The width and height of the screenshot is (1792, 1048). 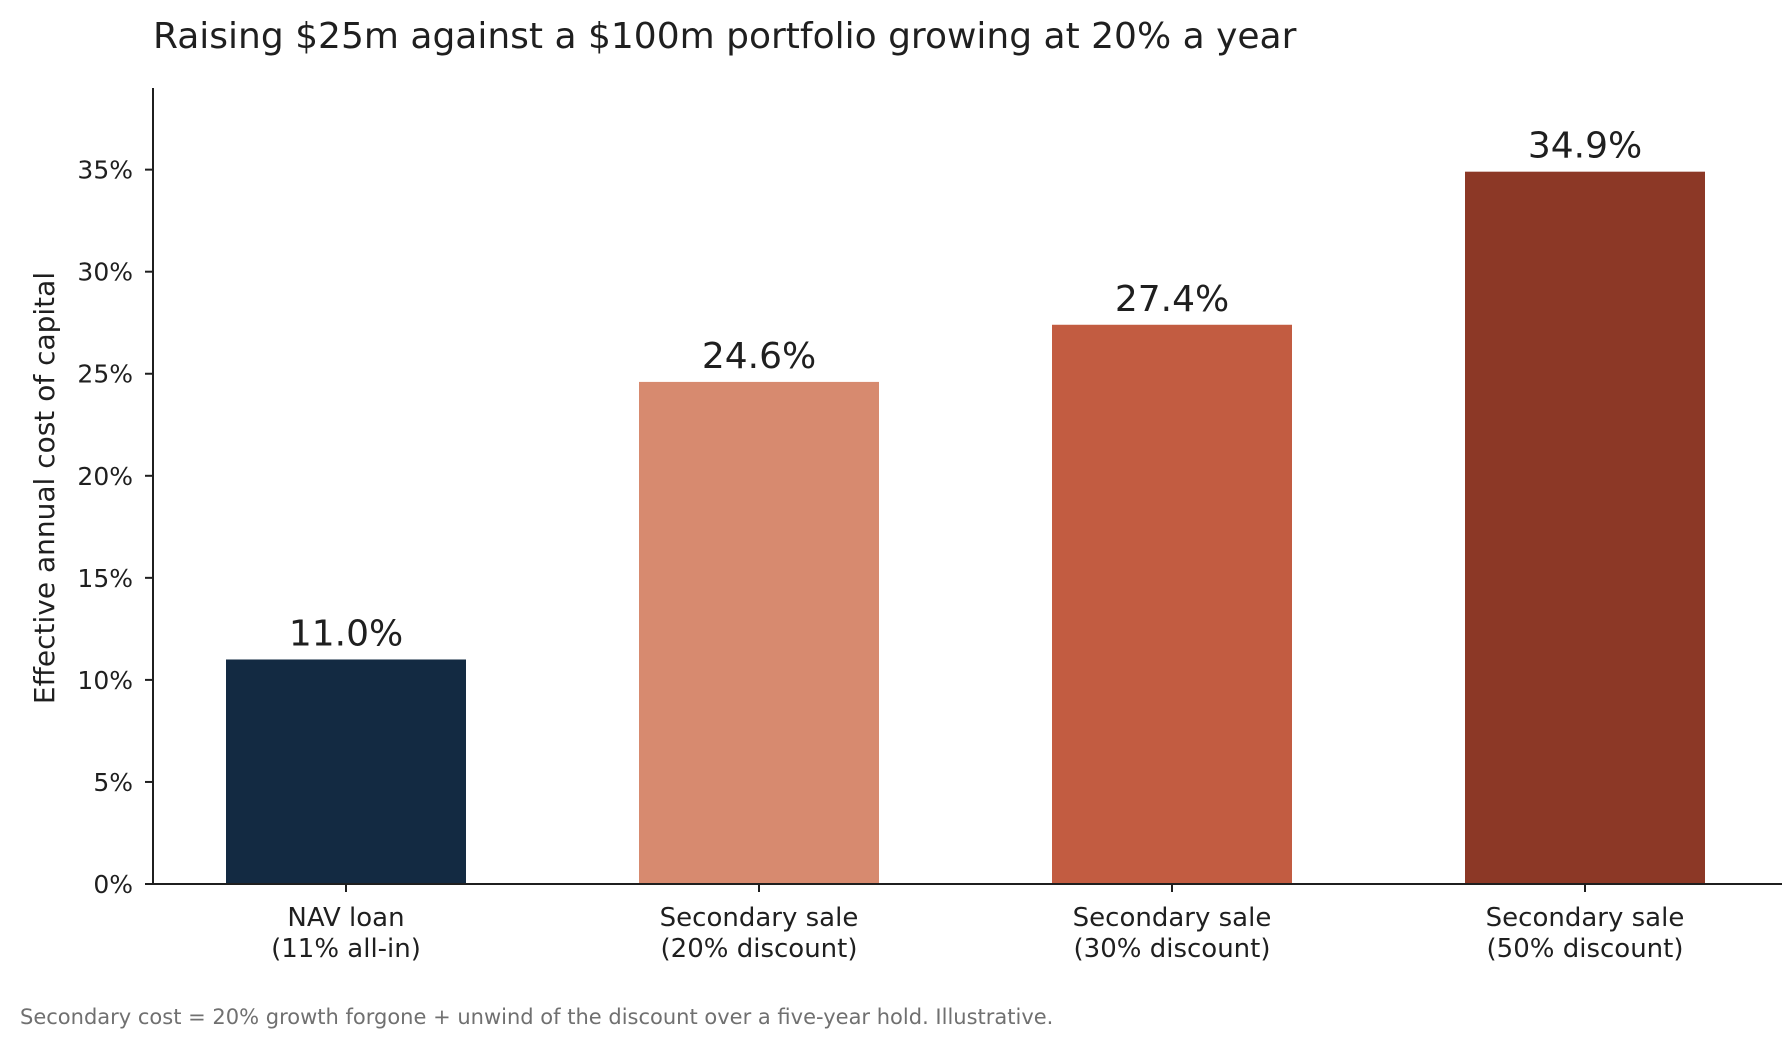 What do you see at coordinates (346, 949) in the screenshot?
I see `x-category-label: (11% all-in)` at bounding box center [346, 949].